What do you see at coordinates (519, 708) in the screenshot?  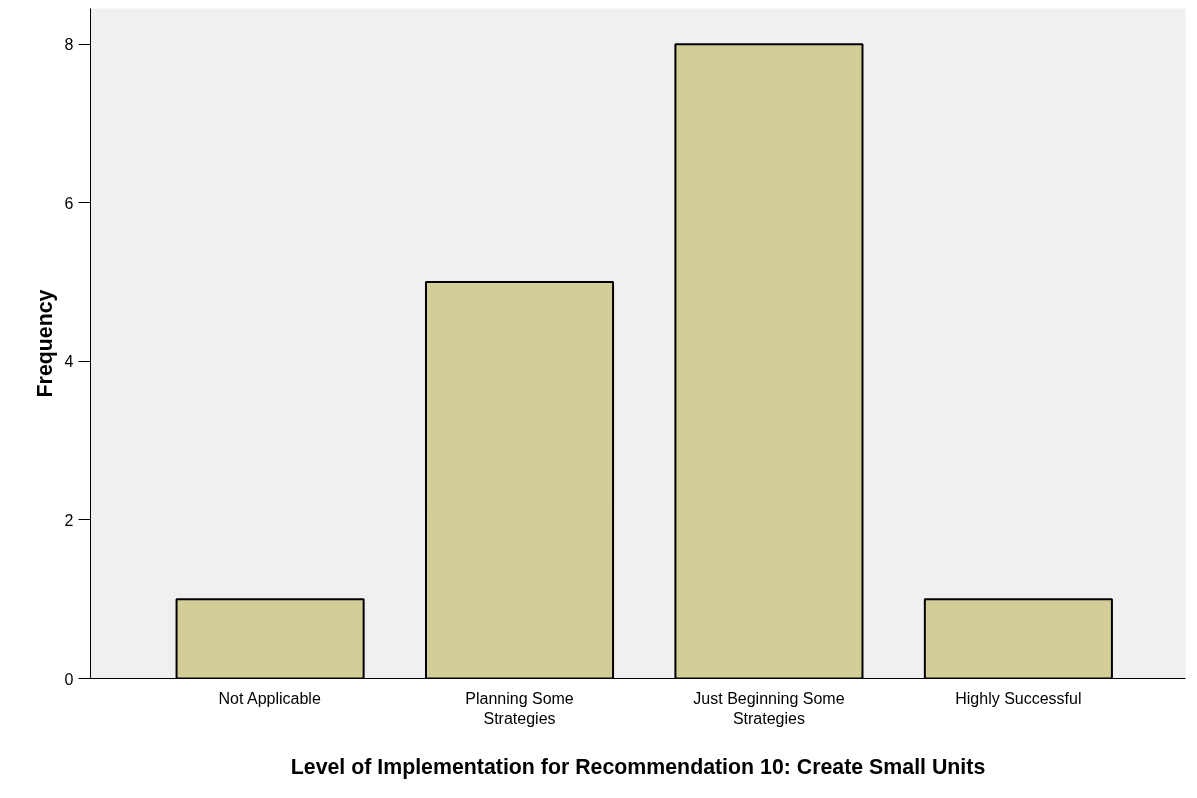 I see `x-tick-label: Planning Some Strategies` at bounding box center [519, 708].